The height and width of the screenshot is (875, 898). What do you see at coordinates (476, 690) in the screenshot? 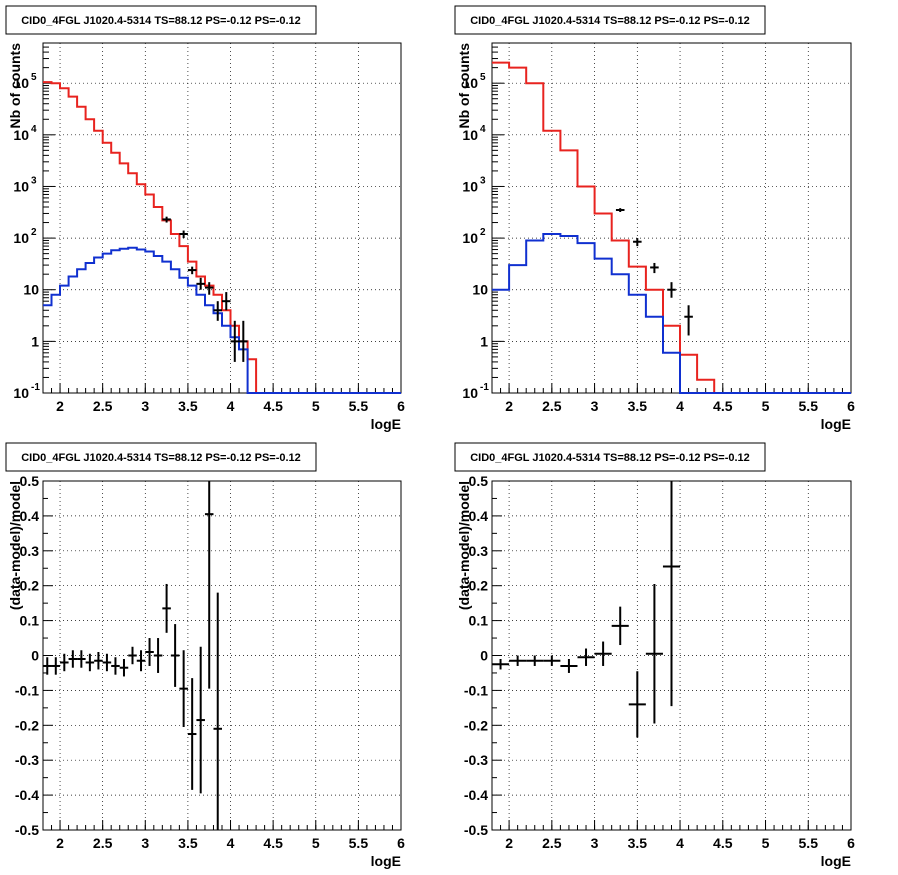
I see `y-tick-label: -0.1` at bounding box center [476, 690].